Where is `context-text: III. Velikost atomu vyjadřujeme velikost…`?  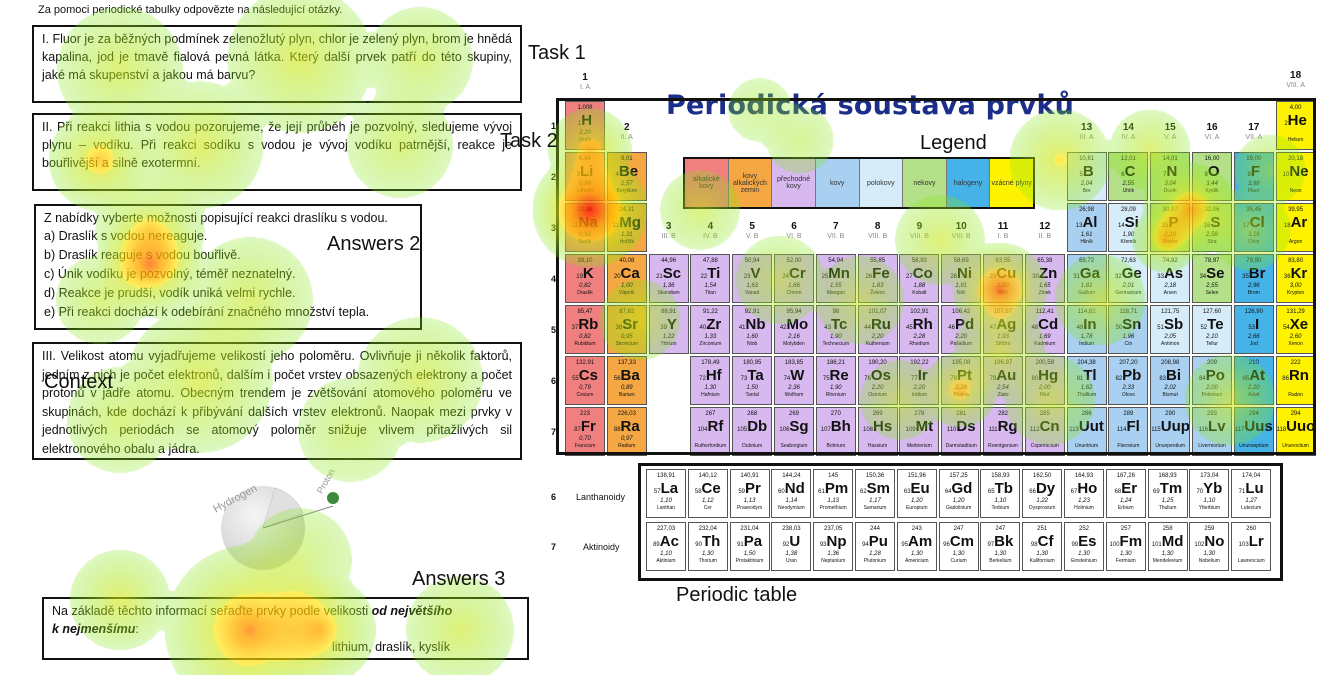 context-text: III. Velikost atomu vyjadřujeme velikost… is located at coordinates (277, 402).